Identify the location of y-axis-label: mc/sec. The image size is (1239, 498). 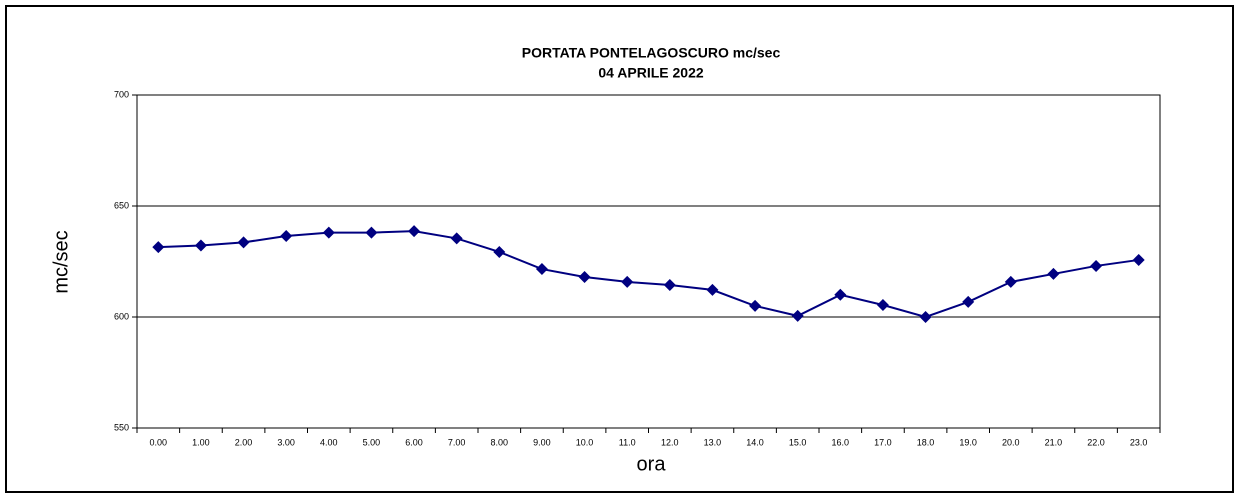
(61, 261).